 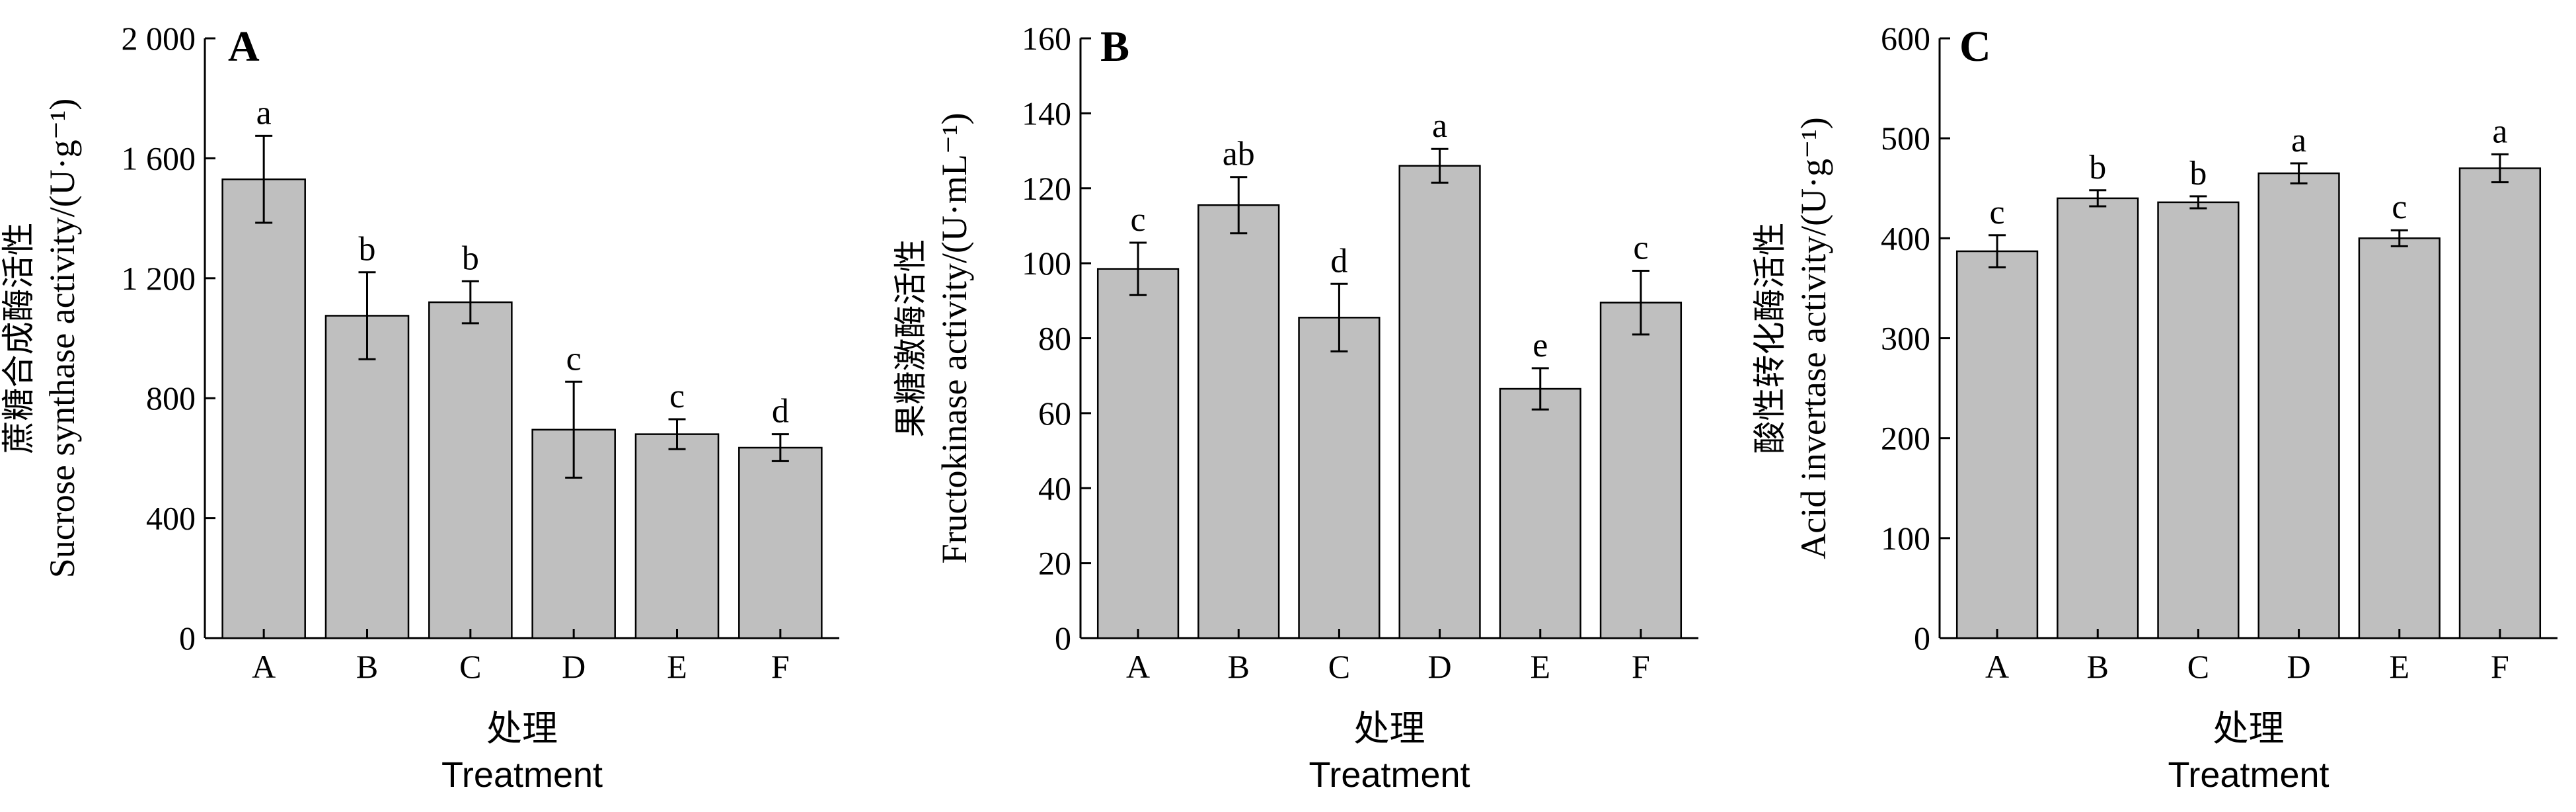 What do you see at coordinates (1054, 413) in the screenshot?
I see `y-tick-label: 60` at bounding box center [1054, 413].